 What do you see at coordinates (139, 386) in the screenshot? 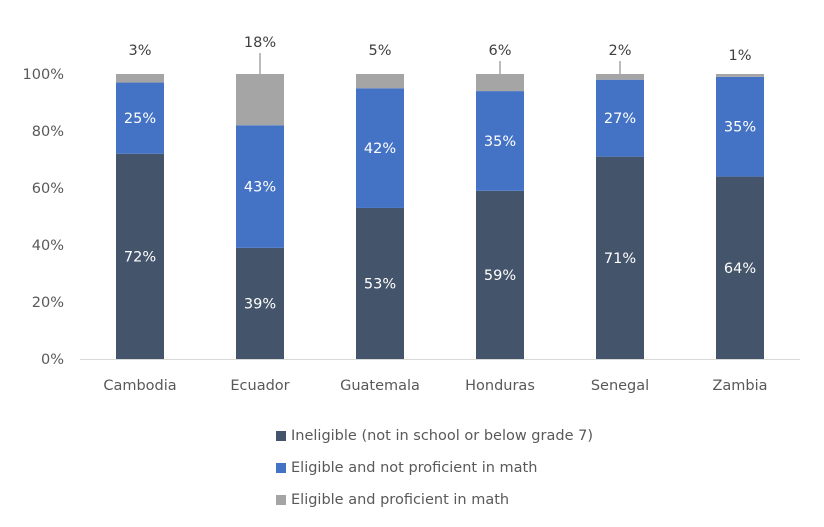
I see `x-tick-label: Cambodia` at bounding box center [139, 386].